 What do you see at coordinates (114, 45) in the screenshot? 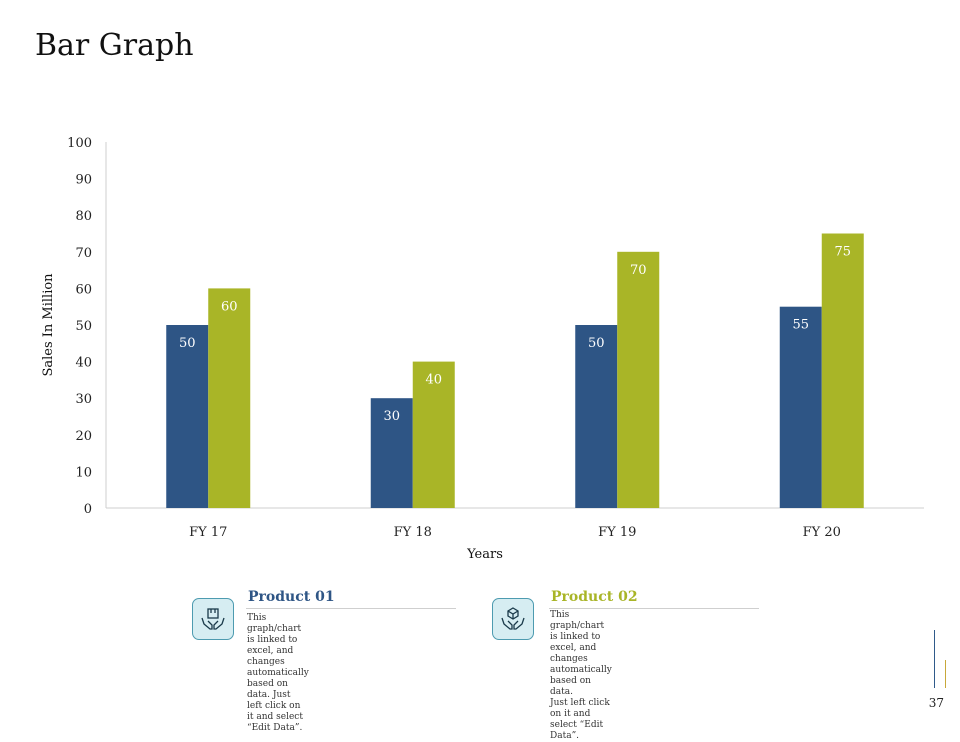
I see `page-title: Bar Graph` at bounding box center [114, 45].